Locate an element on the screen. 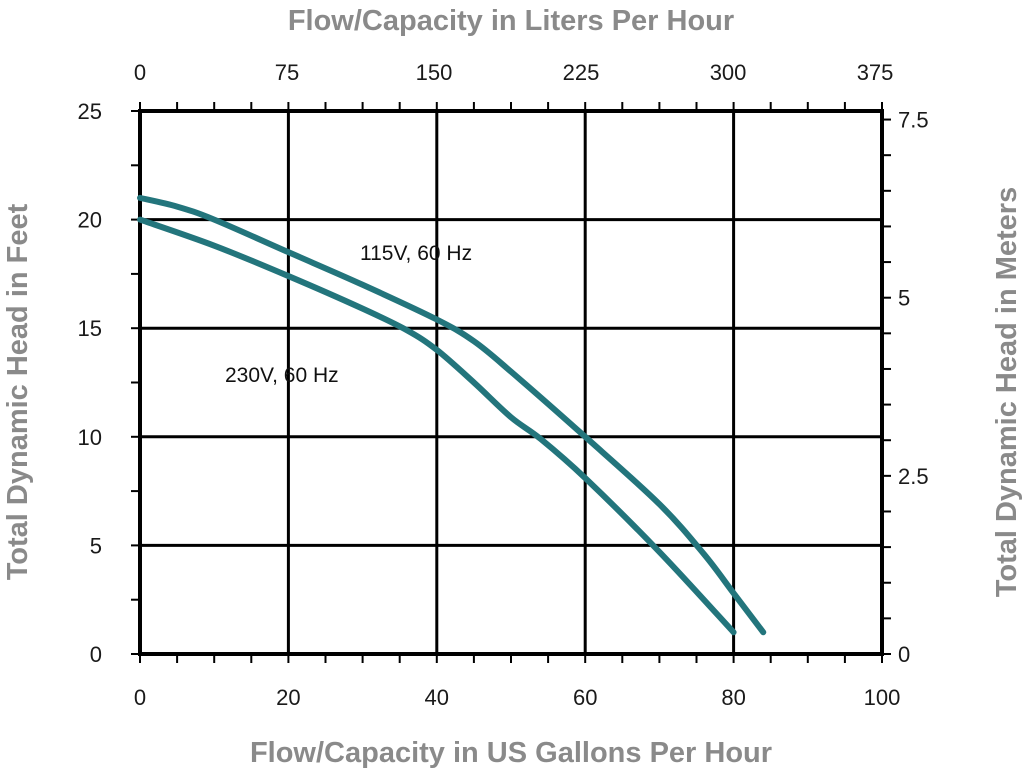 This screenshot has width=1024, height=772. x2-tick-label: 150 is located at coordinates (434, 72).